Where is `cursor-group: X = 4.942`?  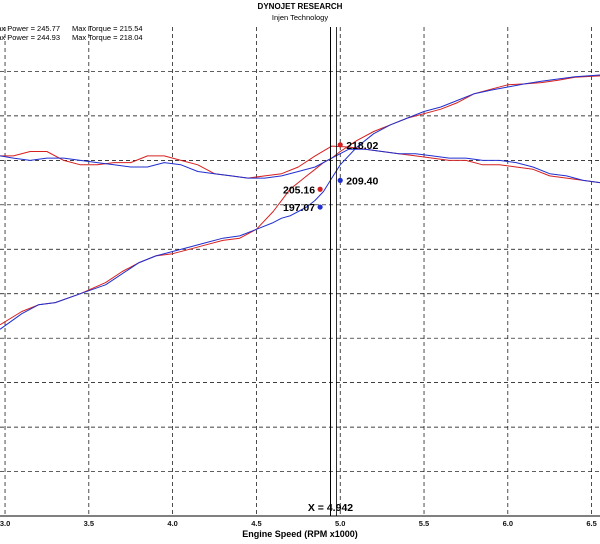 cursor-group: X = 4.942 is located at coordinates (330, 271).